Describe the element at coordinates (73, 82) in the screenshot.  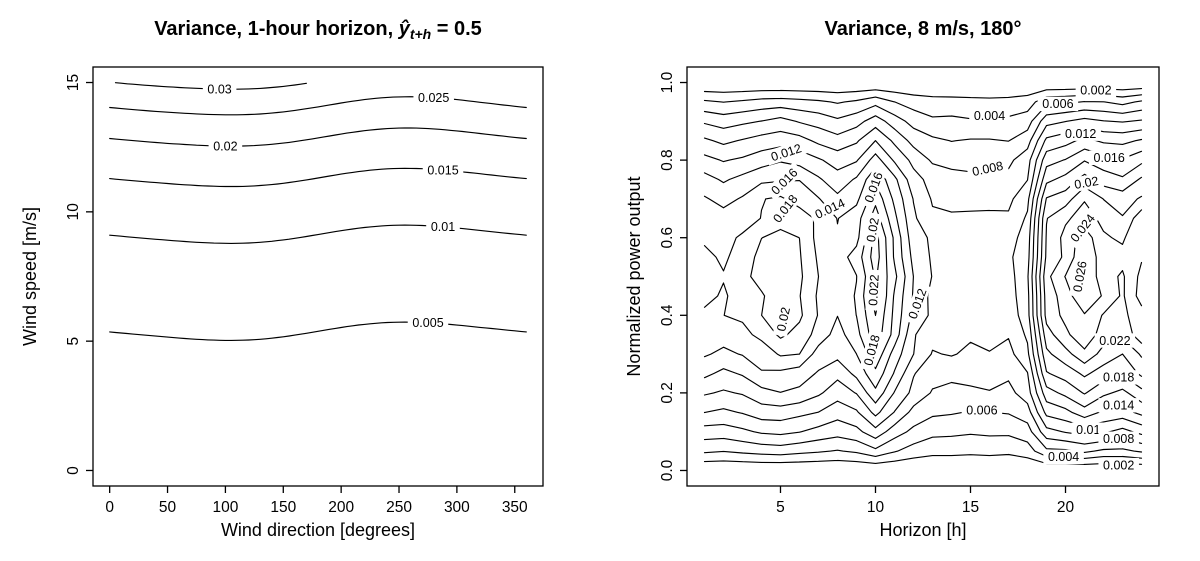
I see `y-tick-label: 15` at that location.